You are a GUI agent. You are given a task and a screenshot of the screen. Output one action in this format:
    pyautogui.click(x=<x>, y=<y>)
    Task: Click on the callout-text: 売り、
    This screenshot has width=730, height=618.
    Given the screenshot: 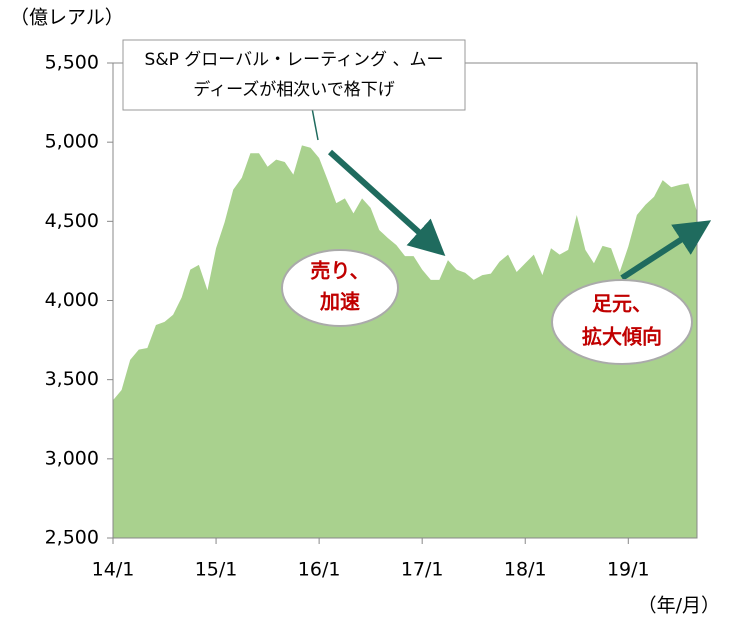 What is the action you would take?
    pyautogui.click(x=339, y=271)
    